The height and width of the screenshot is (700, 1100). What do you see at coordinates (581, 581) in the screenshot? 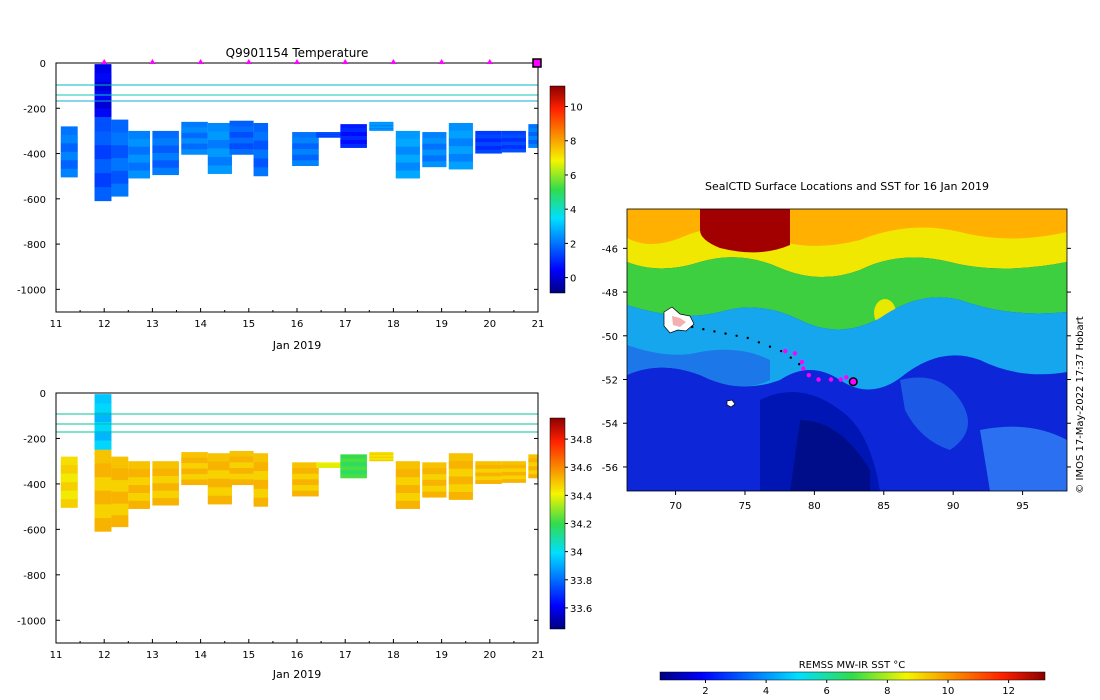
I see `p2-cbar-label-33.8: 33.8` at bounding box center [581, 581].